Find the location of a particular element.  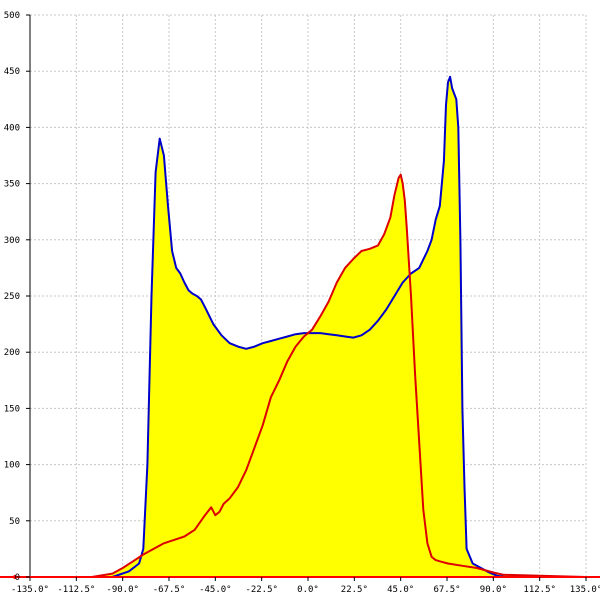

y-tick-label: 350 is located at coordinates (12, 185).